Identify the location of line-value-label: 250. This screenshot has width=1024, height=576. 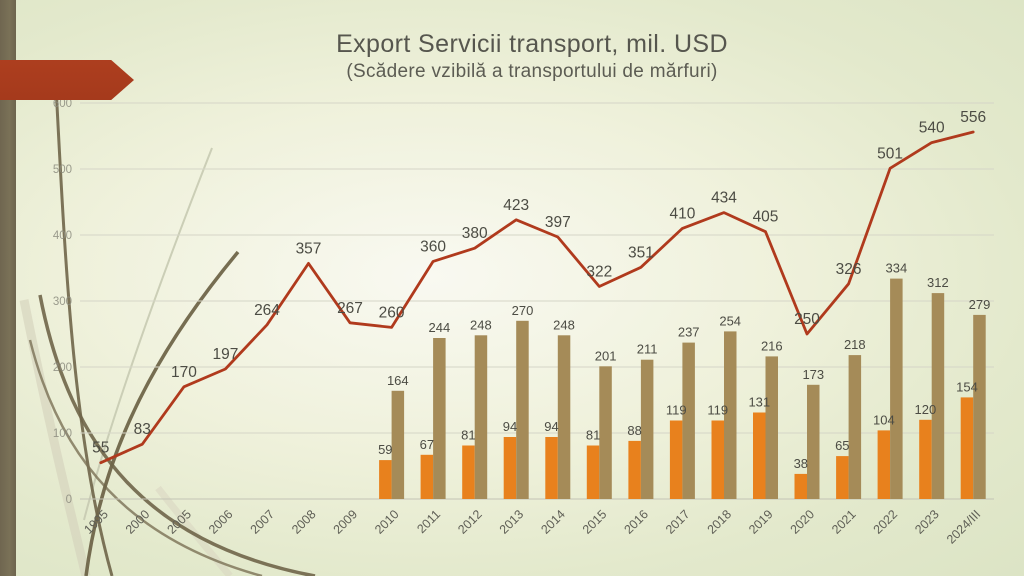
(807, 319).